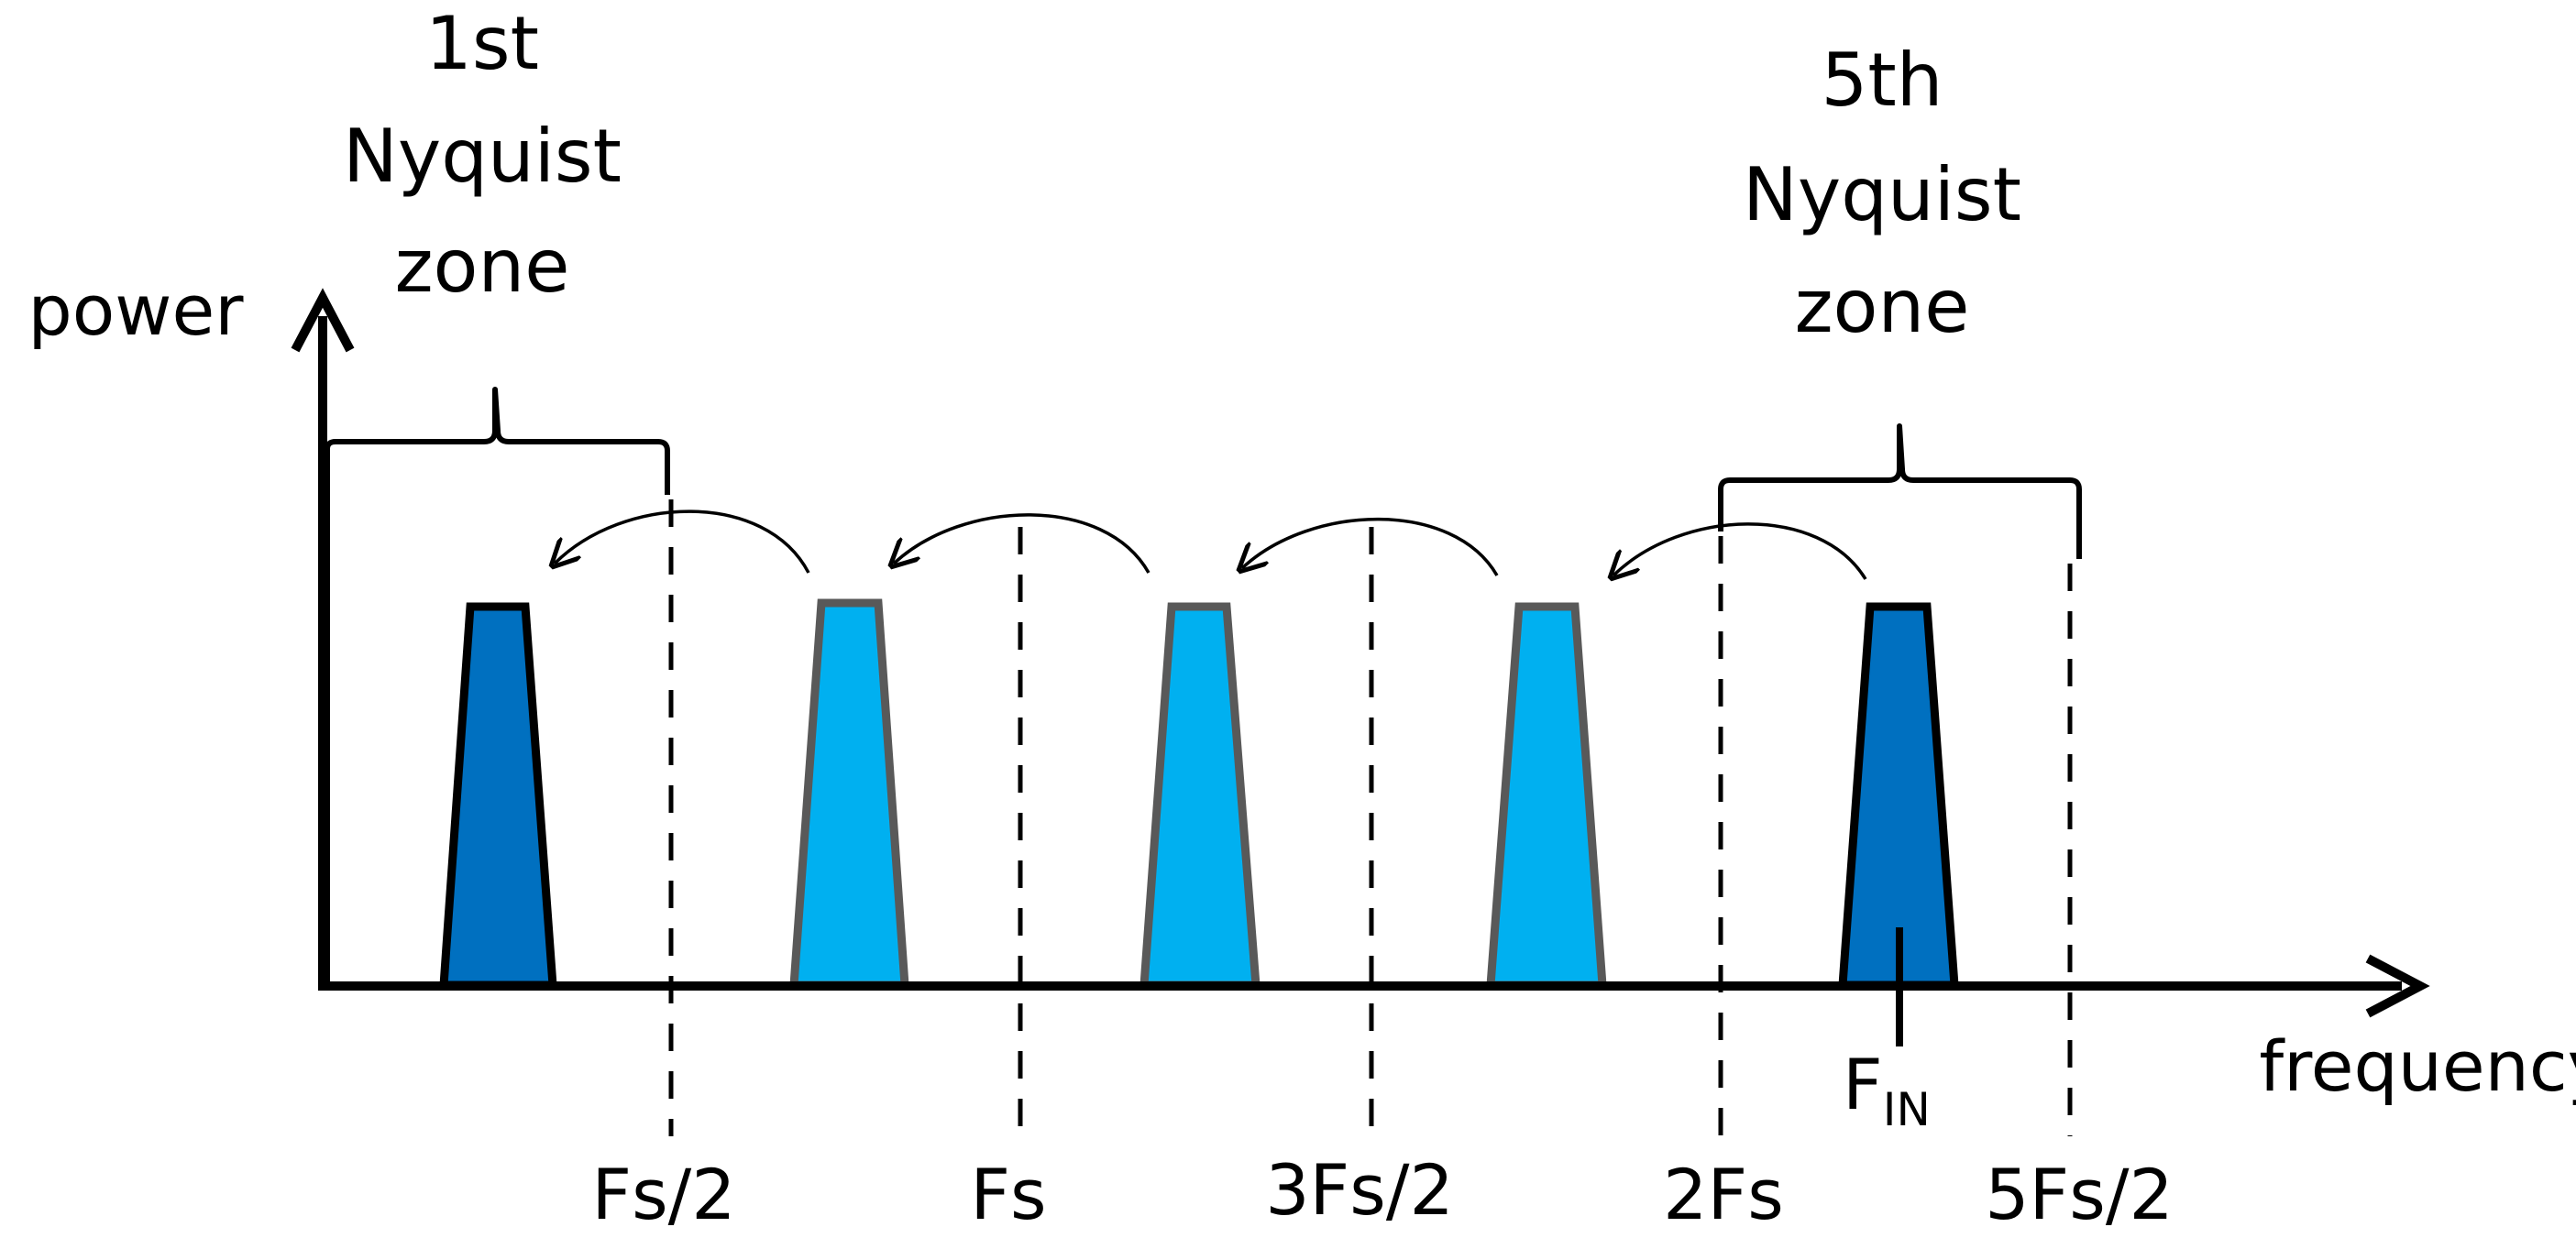  What do you see at coordinates (1882, 306) in the screenshot?
I see `fifth-zone-title-line-3: zone` at bounding box center [1882, 306].